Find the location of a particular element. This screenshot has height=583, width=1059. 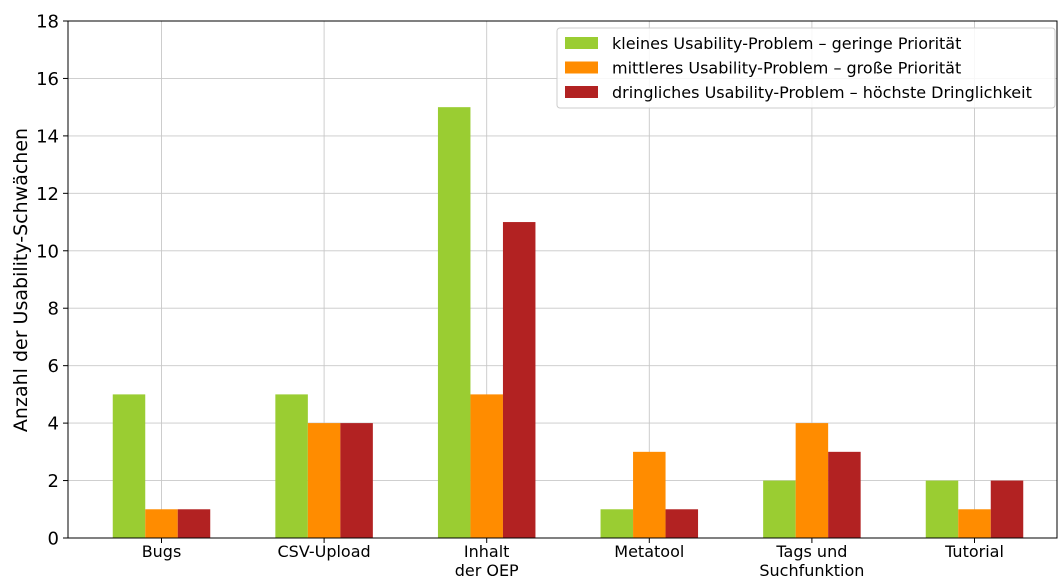

x-tick-label: CSV-Upload is located at coordinates (324, 551).